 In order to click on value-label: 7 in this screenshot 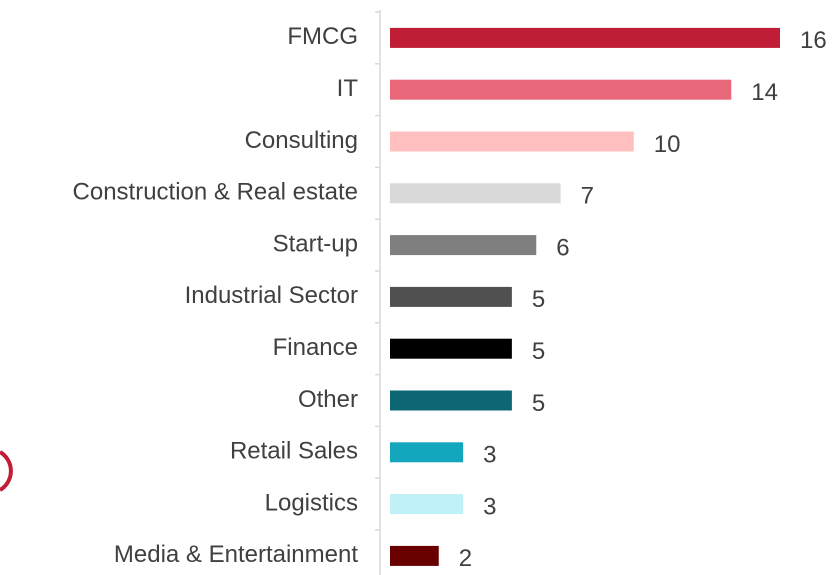, I will do `click(587, 196)`.